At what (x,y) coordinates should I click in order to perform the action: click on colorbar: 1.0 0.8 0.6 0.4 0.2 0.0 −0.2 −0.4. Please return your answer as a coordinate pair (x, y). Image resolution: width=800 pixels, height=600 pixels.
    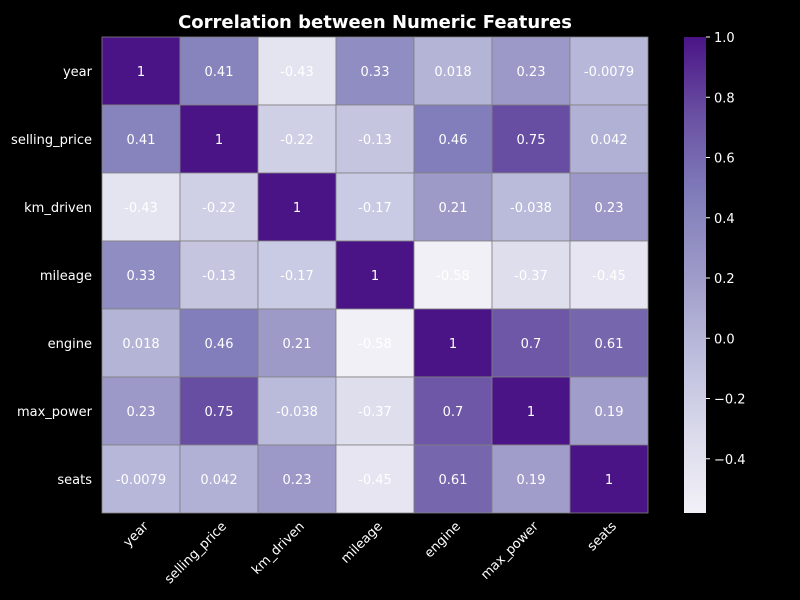
    Looking at the image, I should click on (715, 272).